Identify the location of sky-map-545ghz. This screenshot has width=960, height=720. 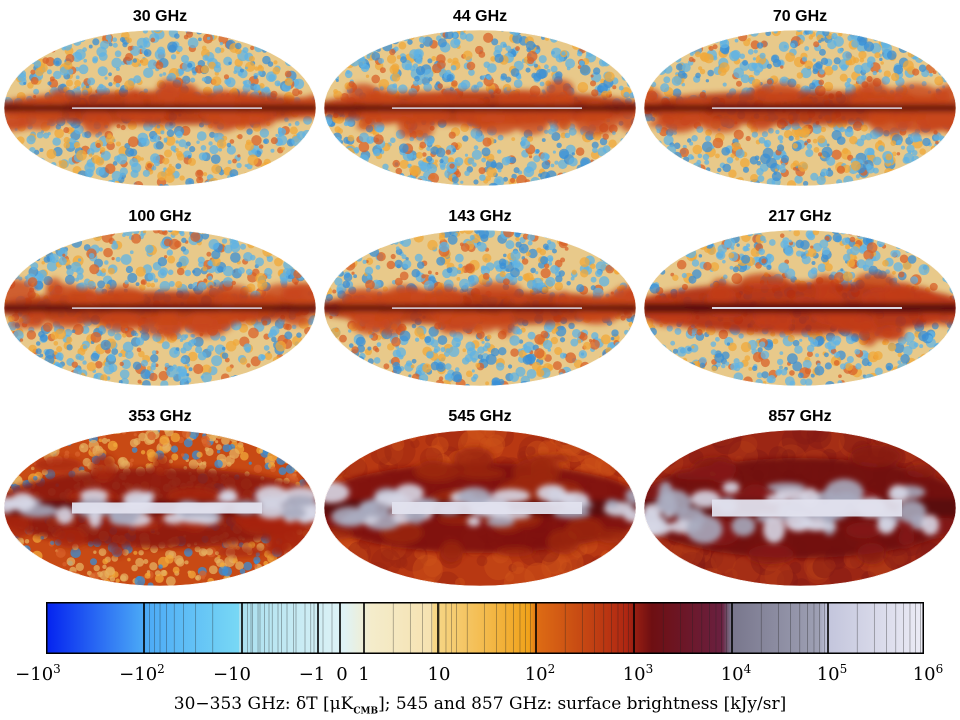
(480, 508).